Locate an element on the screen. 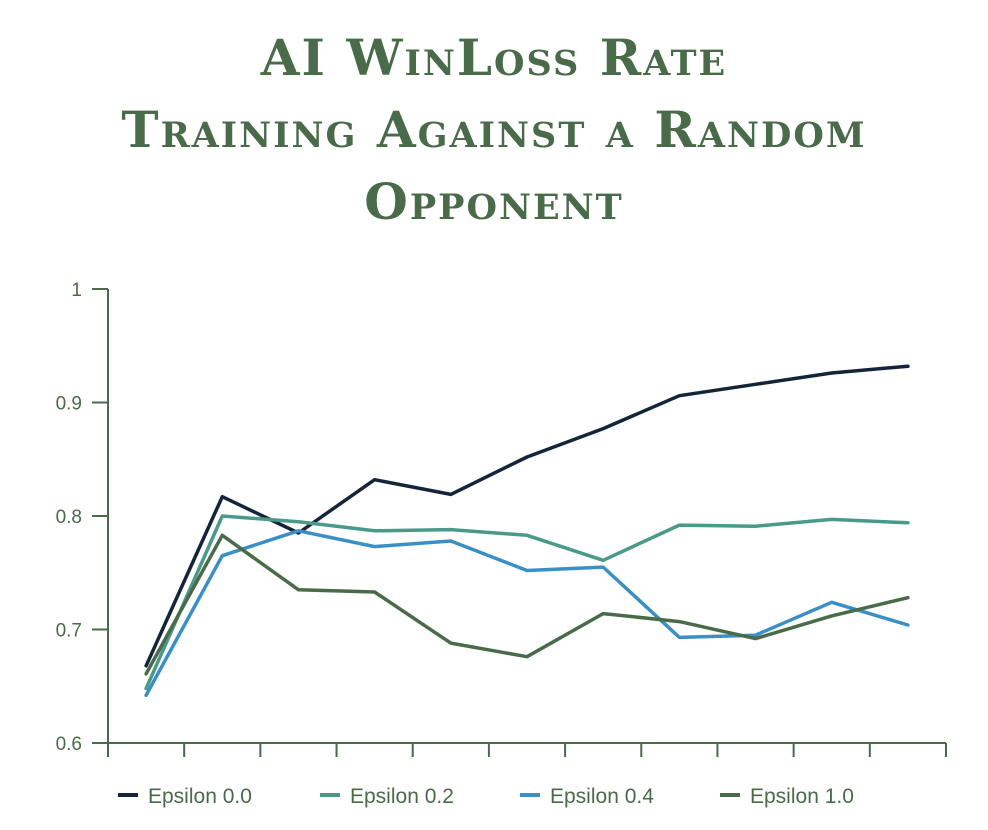 Image resolution: width=988 pixels, height=830 pixels. y-tick-label: 0.6 is located at coordinates (69, 744).